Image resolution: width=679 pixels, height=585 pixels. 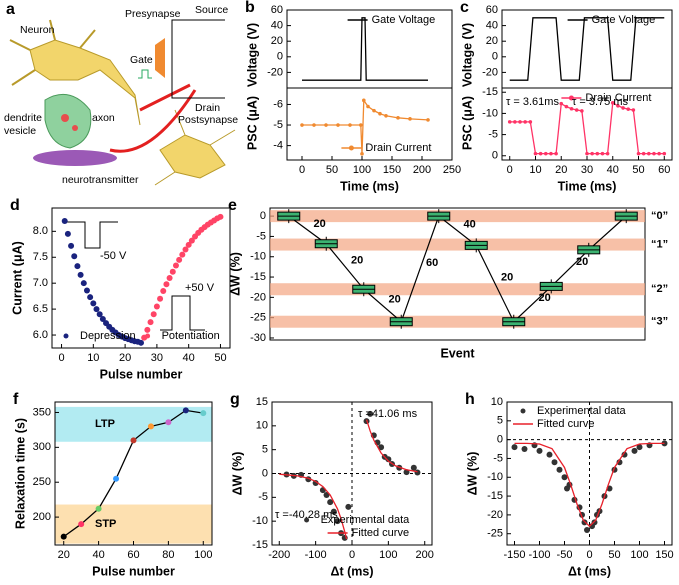 What do you see at coordinates (514, 555) in the screenshot?
I see `x-tick-label: -150` at bounding box center [514, 555].